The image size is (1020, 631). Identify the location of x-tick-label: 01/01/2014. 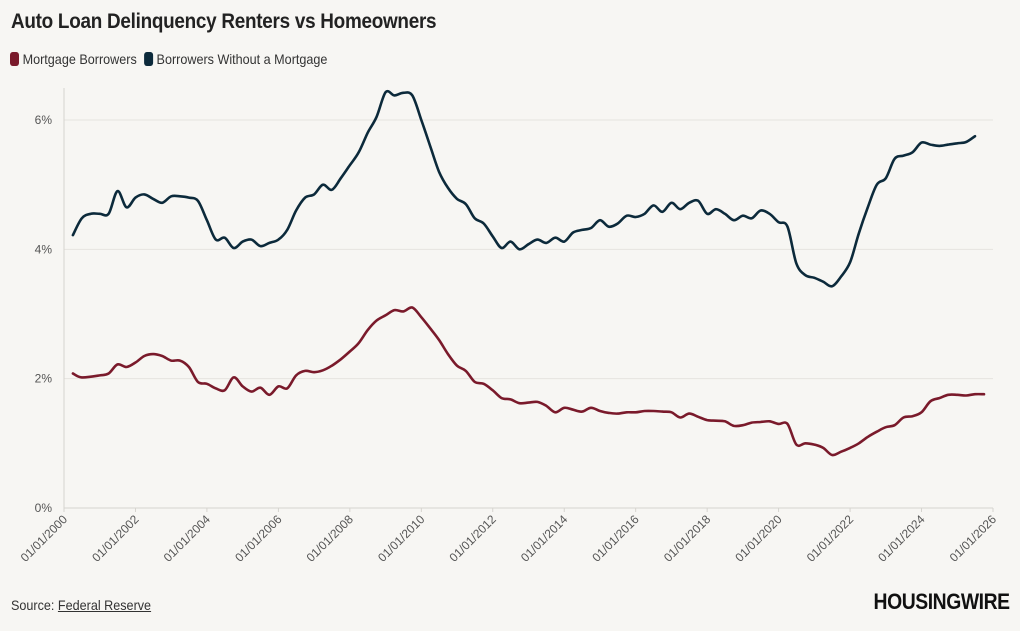
(544, 538).